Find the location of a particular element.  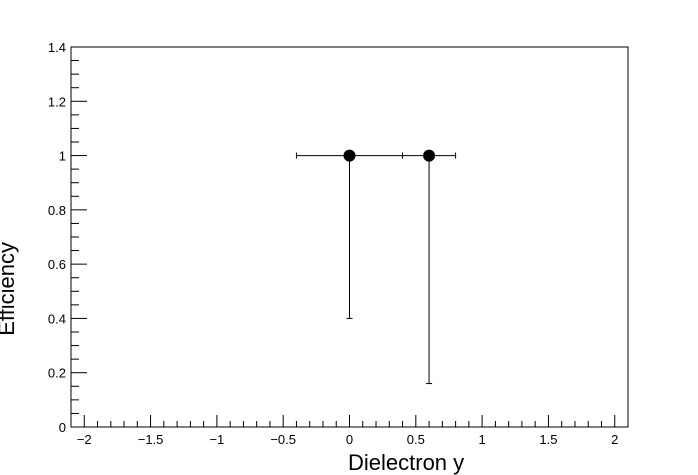

y-tick-label: 0.2 is located at coordinates (57, 373).